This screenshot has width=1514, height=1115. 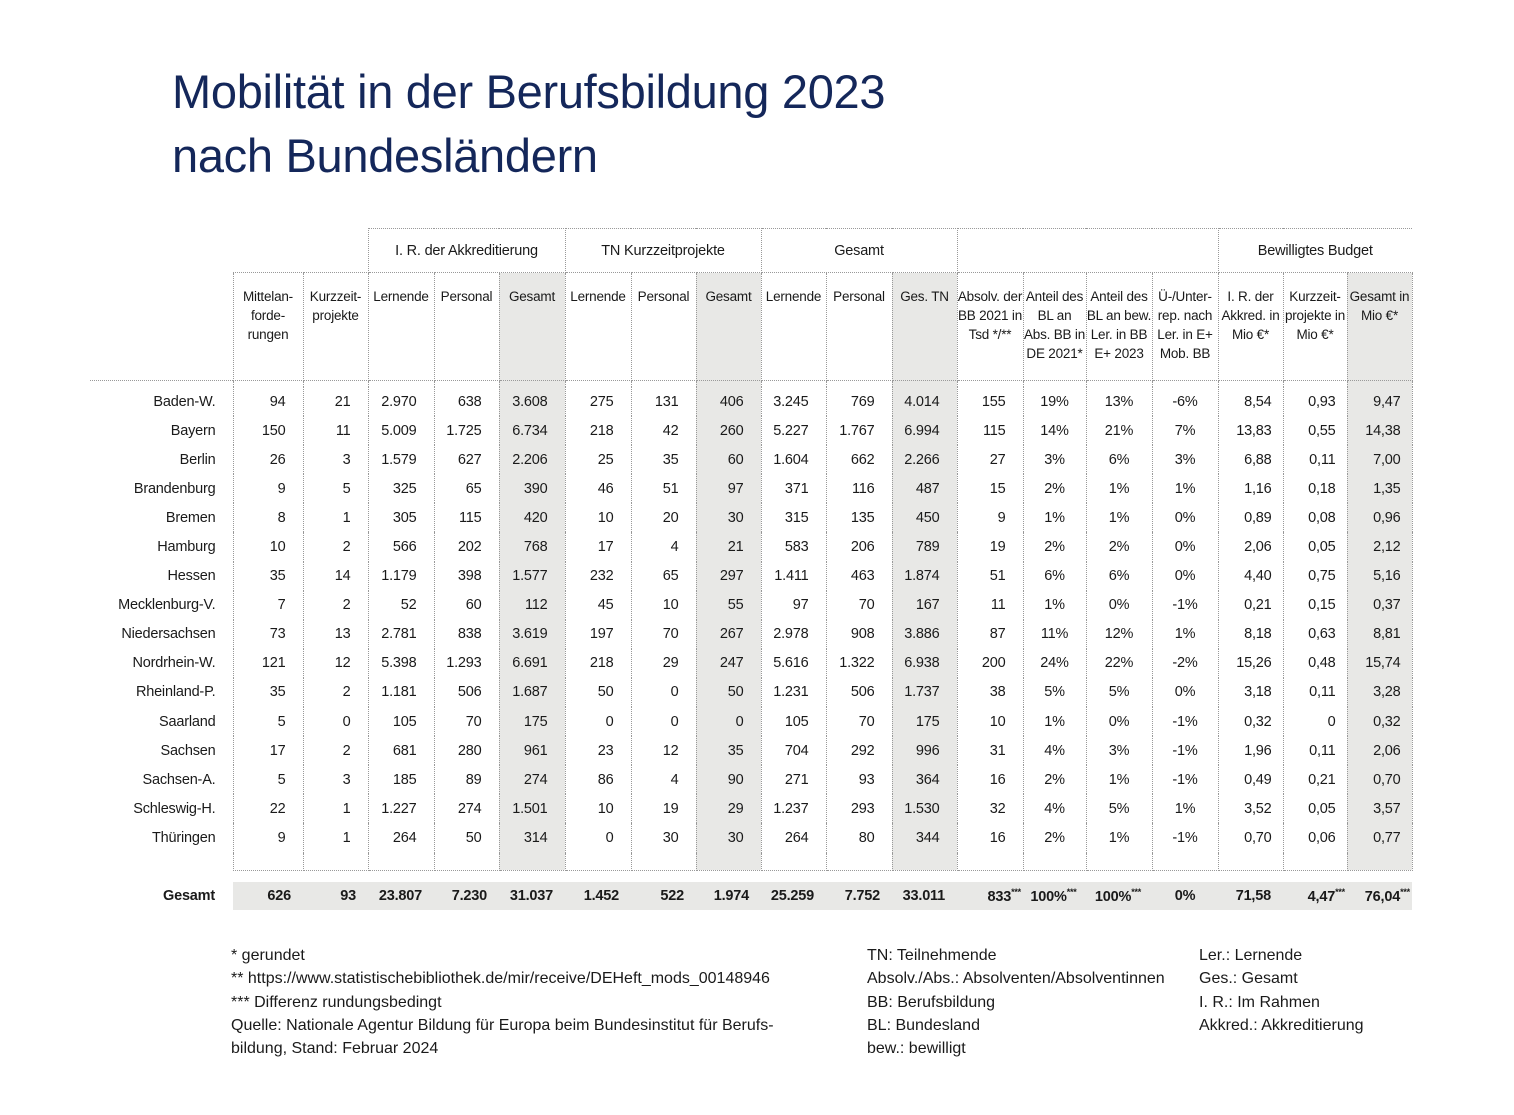 What do you see at coordinates (1250, 809) in the screenshot?
I see `table-cell: 3,52` at bounding box center [1250, 809].